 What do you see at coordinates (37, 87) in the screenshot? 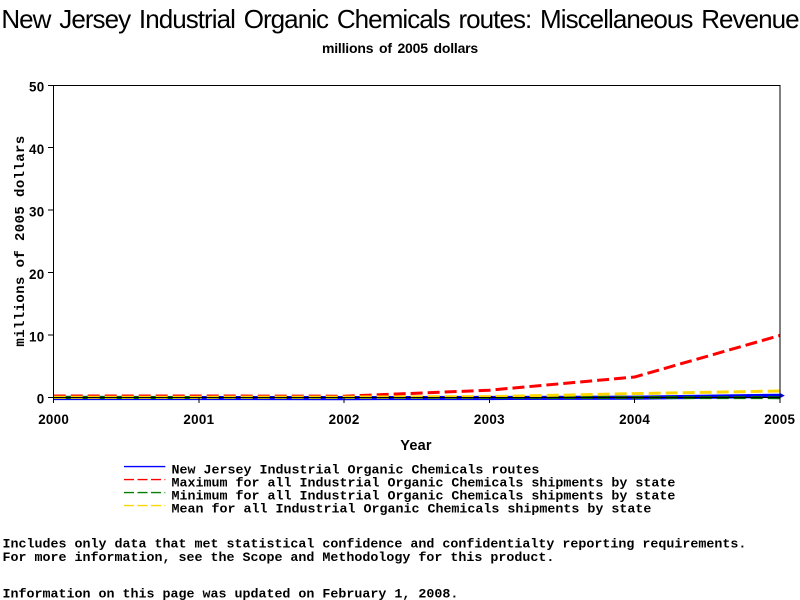
I see `svg-text: 50` at bounding box center [37, 87].